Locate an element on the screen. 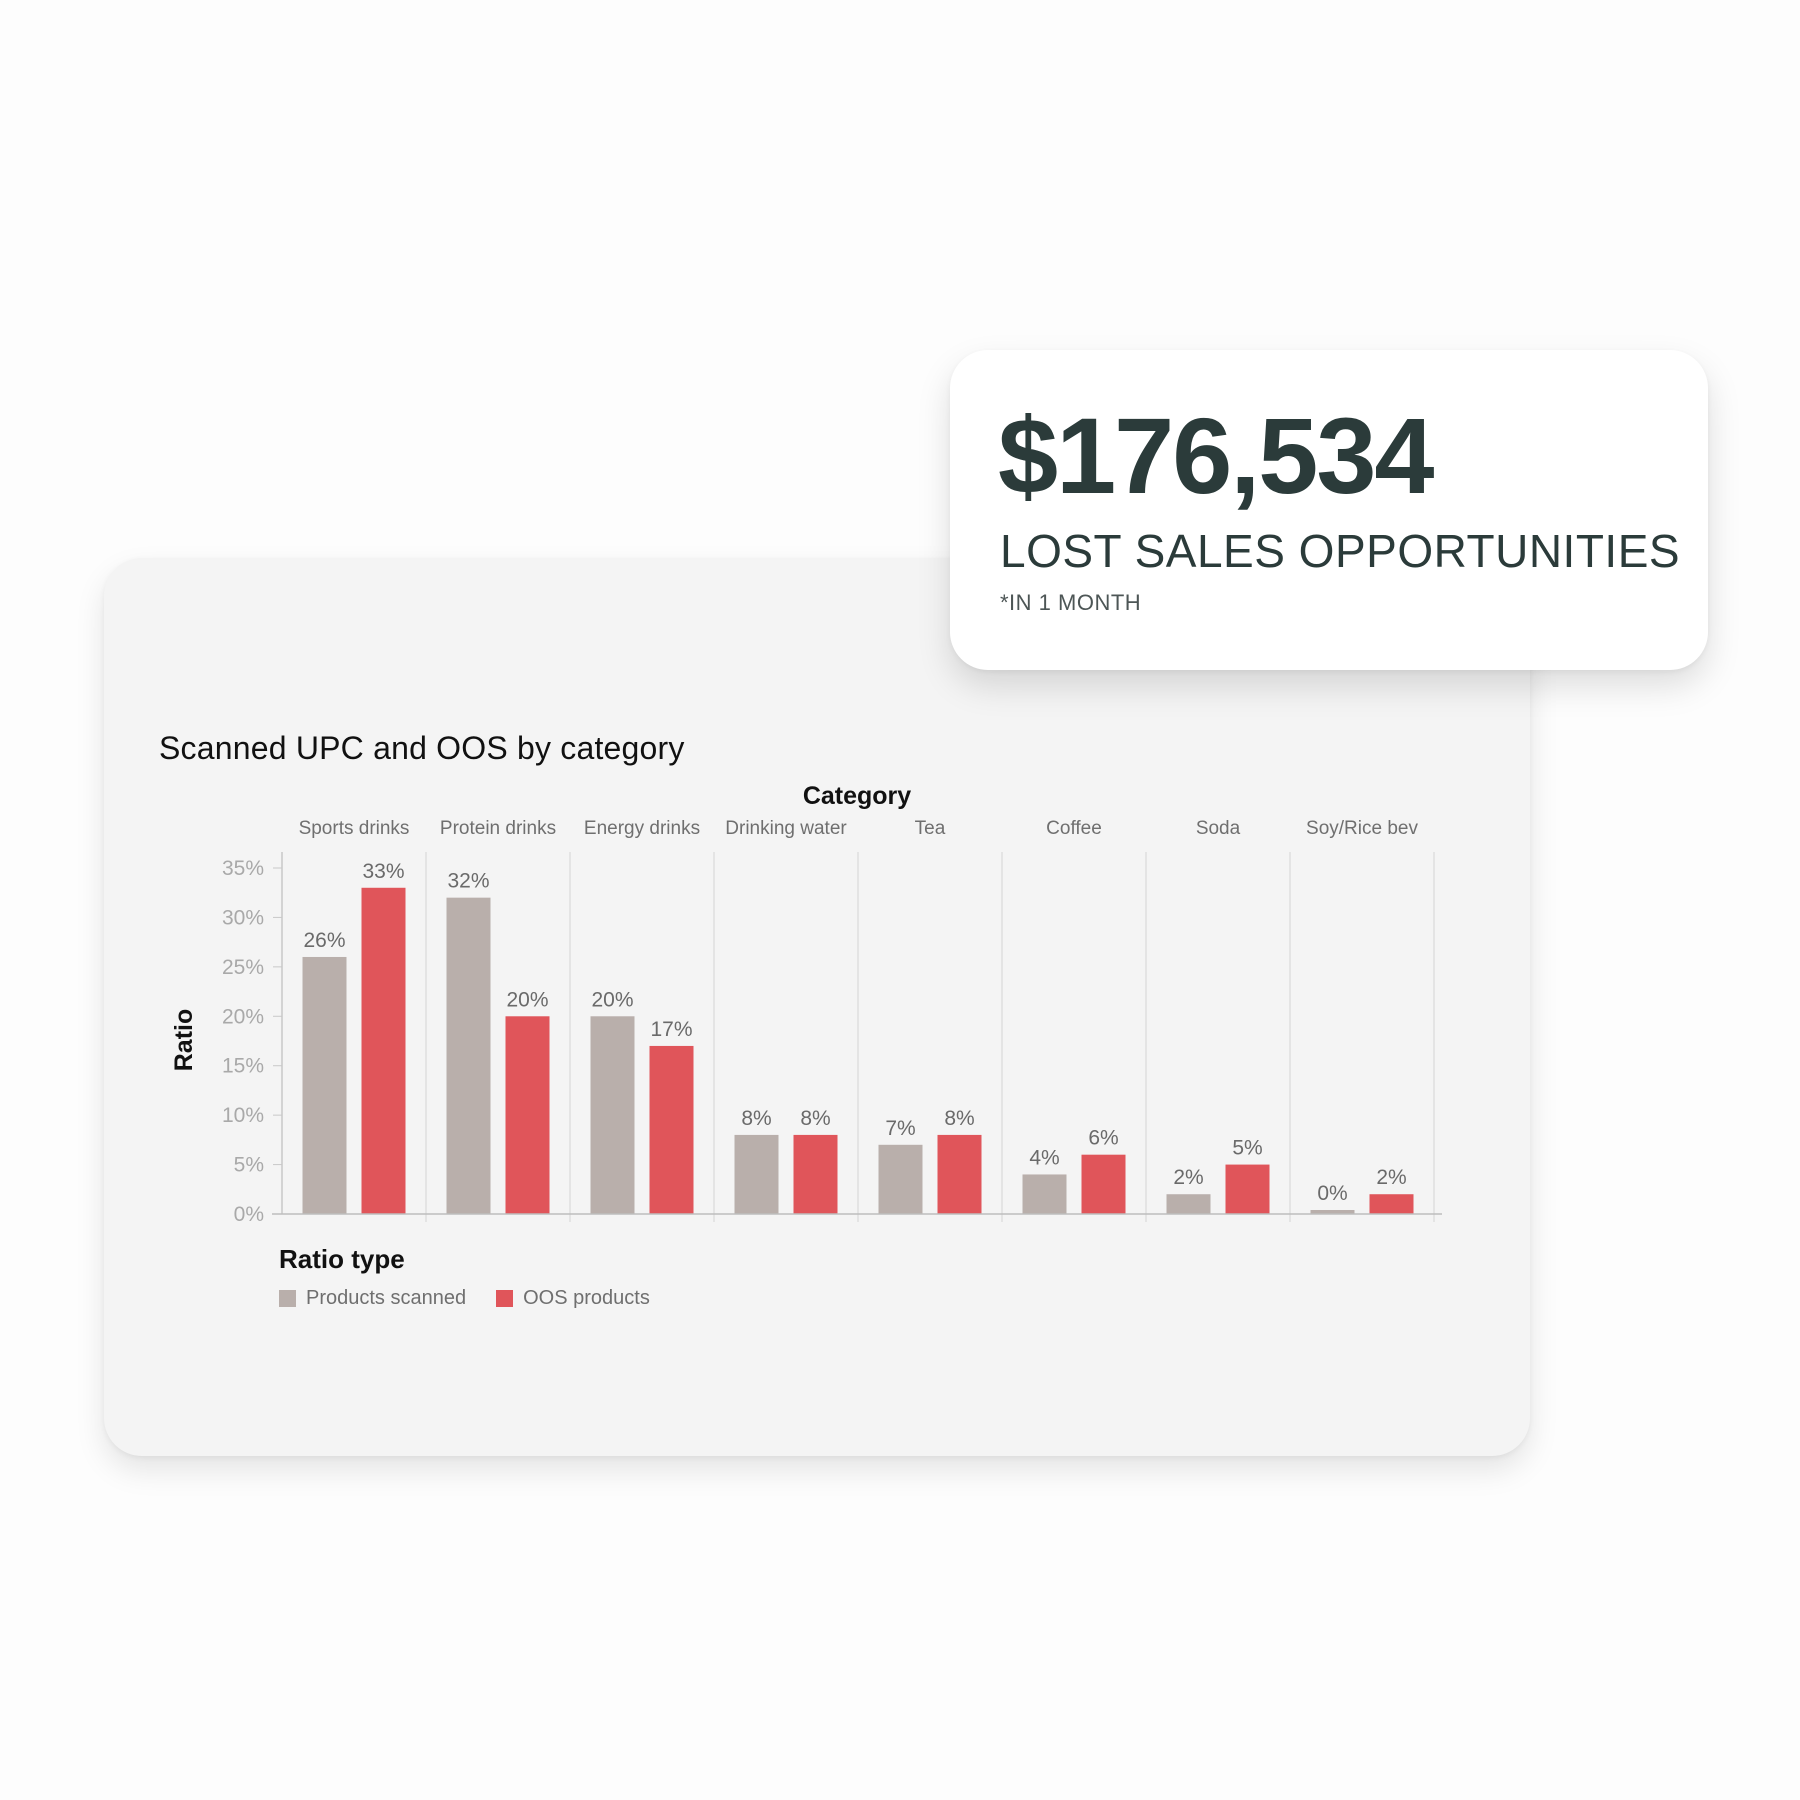 The image size is (1800, 1800). data-label-products-scanned-sports-drinks: 26% is located at coordinates (324, 940).